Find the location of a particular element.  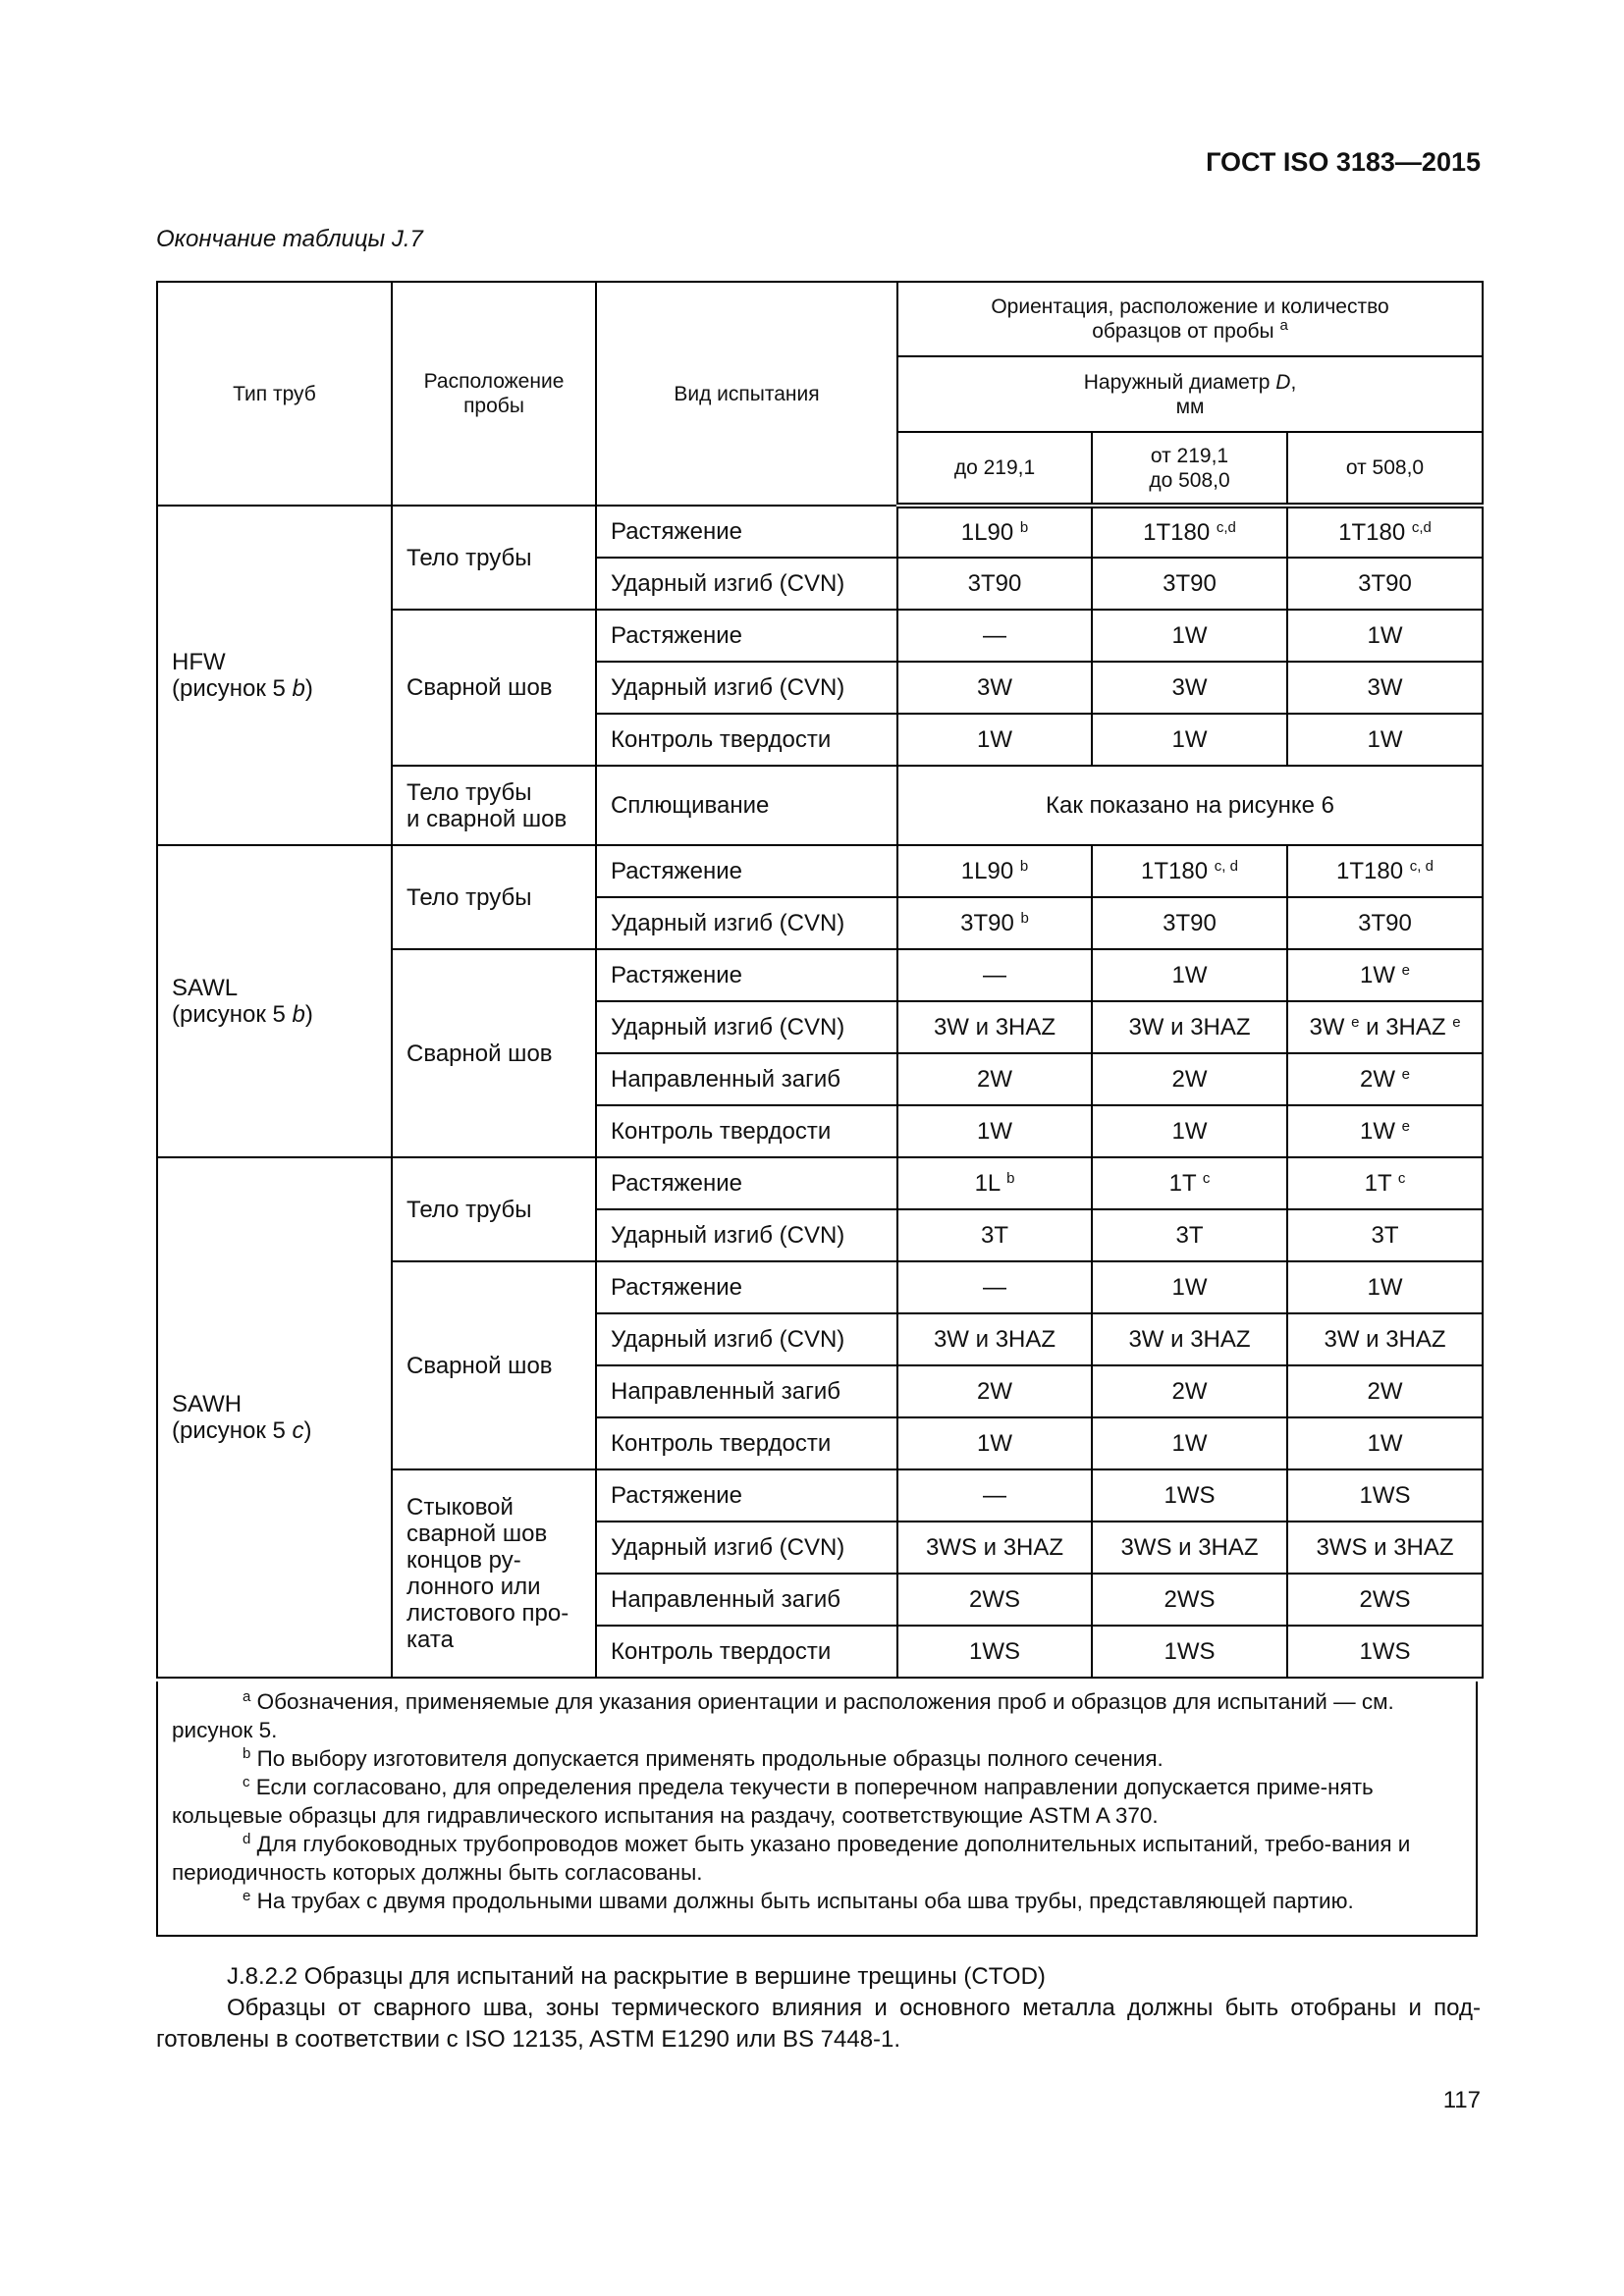

sample-location: Сварной шов is located at coordinates (494, 1053).